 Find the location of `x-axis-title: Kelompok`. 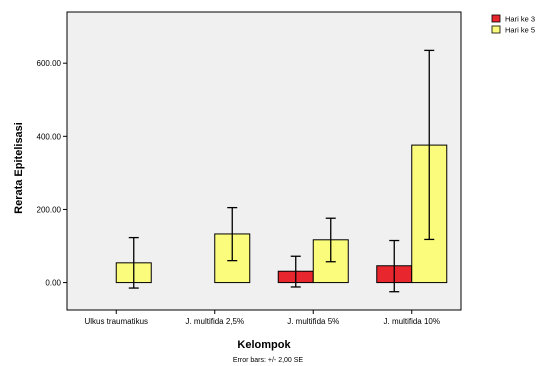

x-axis-title: Kelompok is located at coordinates (264, 345).